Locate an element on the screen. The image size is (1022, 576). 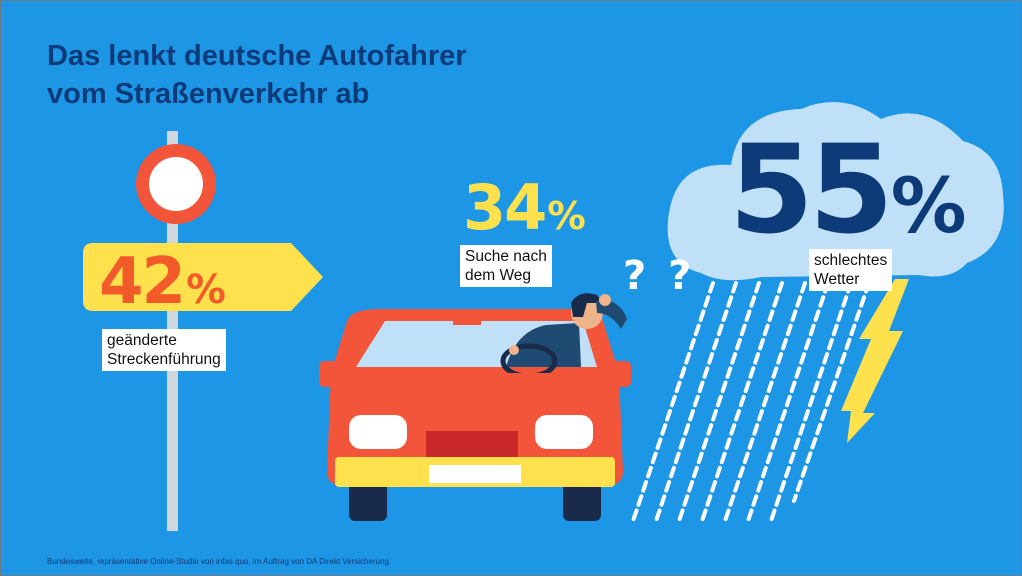
driver-icon is located at coordinates (563, 336).